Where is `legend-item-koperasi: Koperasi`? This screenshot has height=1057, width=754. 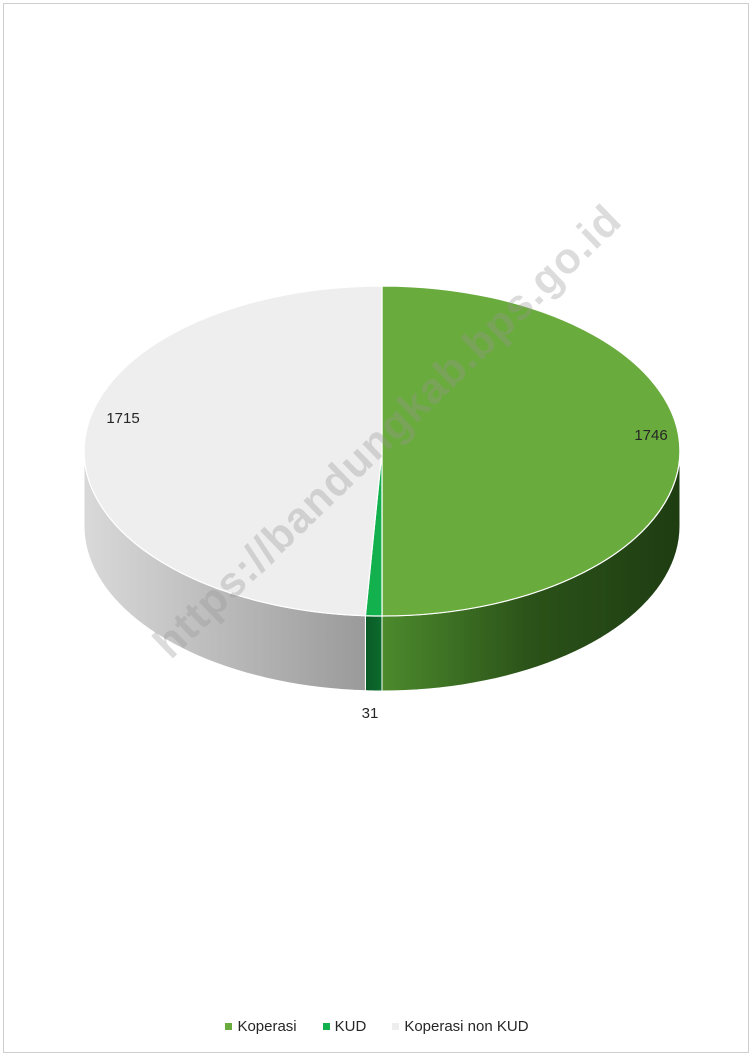 legend-item-koperasi: Koperasi is located at coordinates (261, 1026).